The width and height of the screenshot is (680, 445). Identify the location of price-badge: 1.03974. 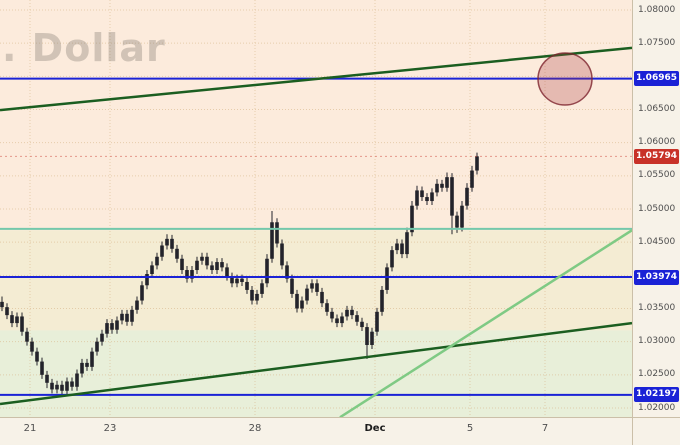
(656, 277).